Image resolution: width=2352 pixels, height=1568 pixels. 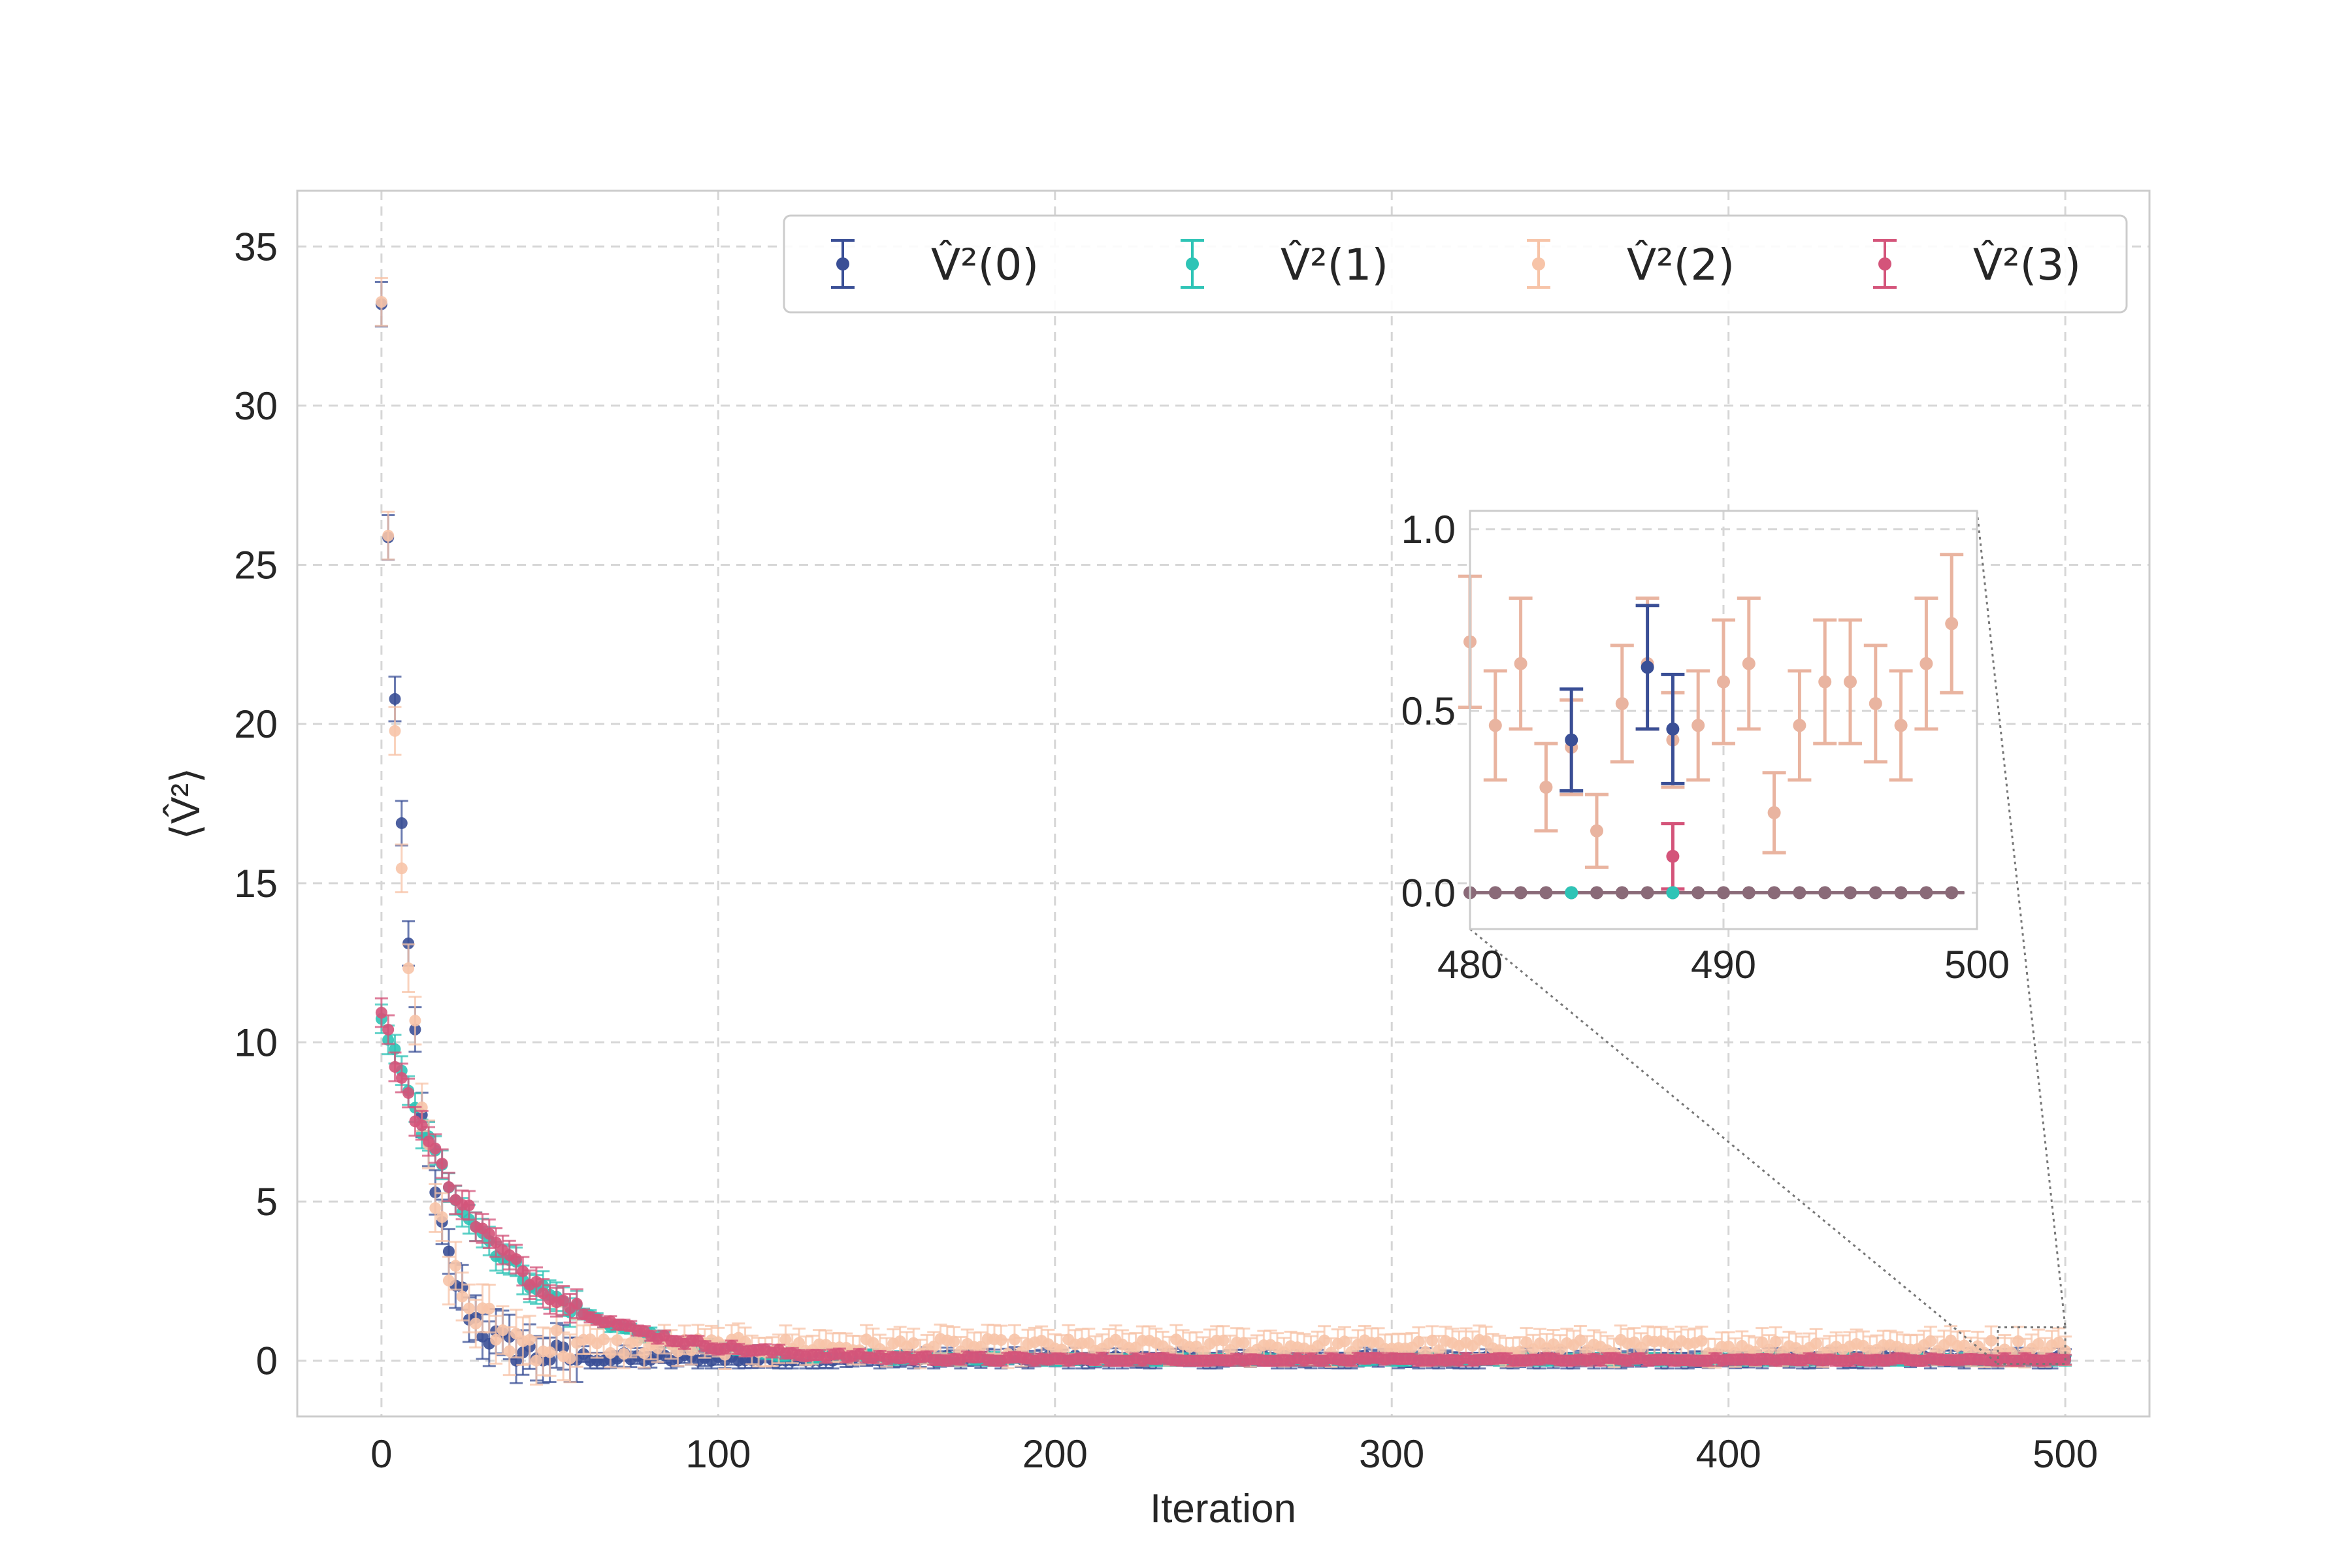 What do you see at coordinates (2065, 1454) in the screenshot?
I see `x-tick-label: 500` at bounding box center [2065, 1454].